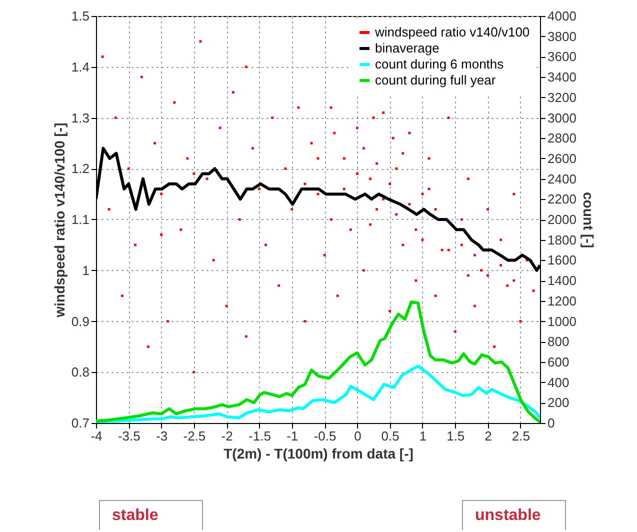 This screenshot has height=532, width=637. Describe the element at coordinates (562, 118) in the screenshot. I see `y2-tick-label: 3000` at that location.